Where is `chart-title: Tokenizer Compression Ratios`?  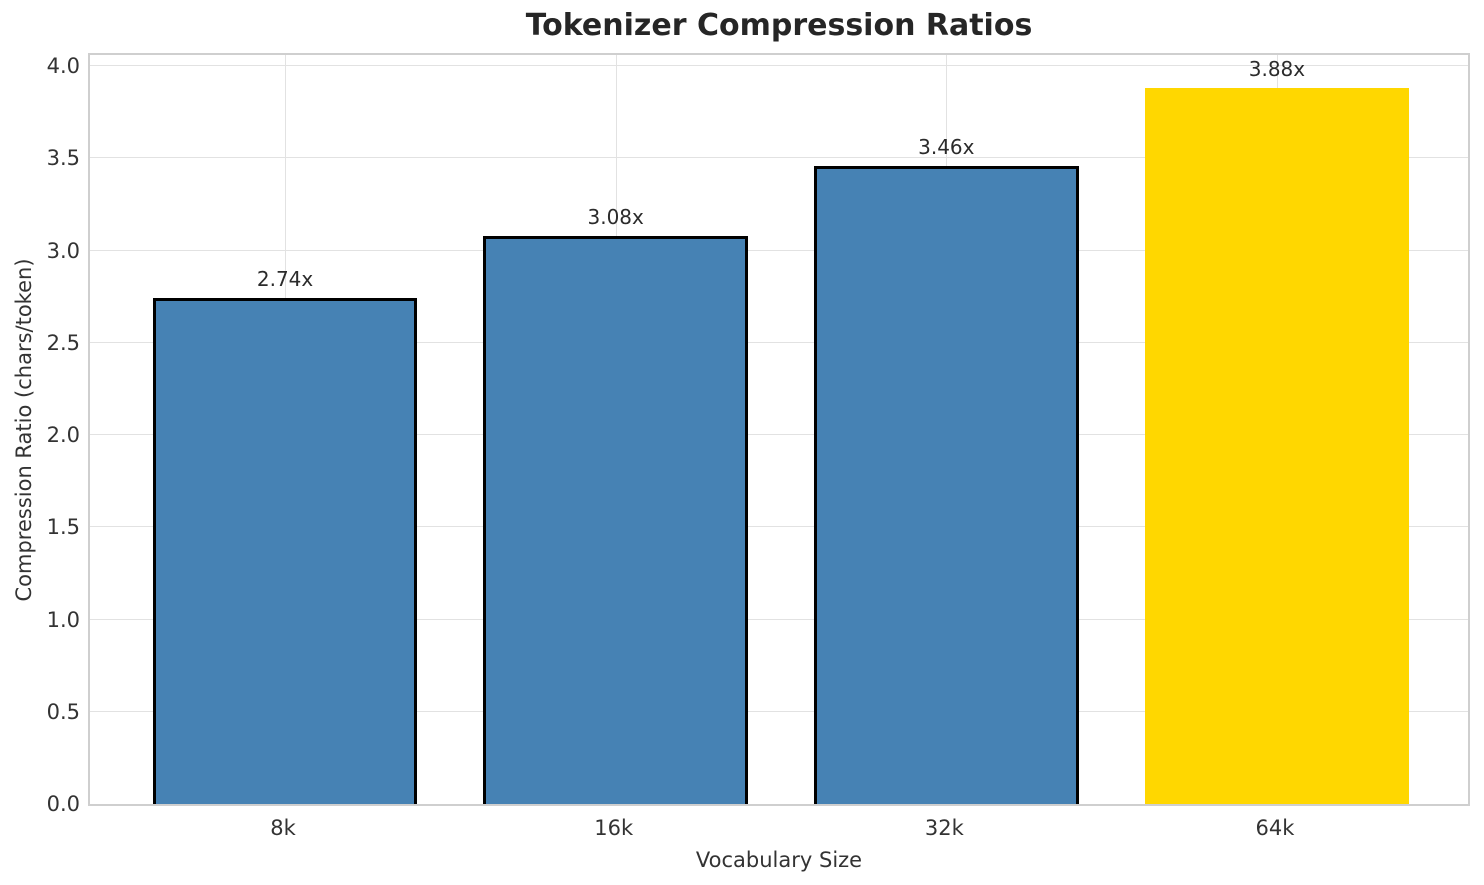
chart-title: Tokenizer Compression Ratios is located at coordinates (779, 25).